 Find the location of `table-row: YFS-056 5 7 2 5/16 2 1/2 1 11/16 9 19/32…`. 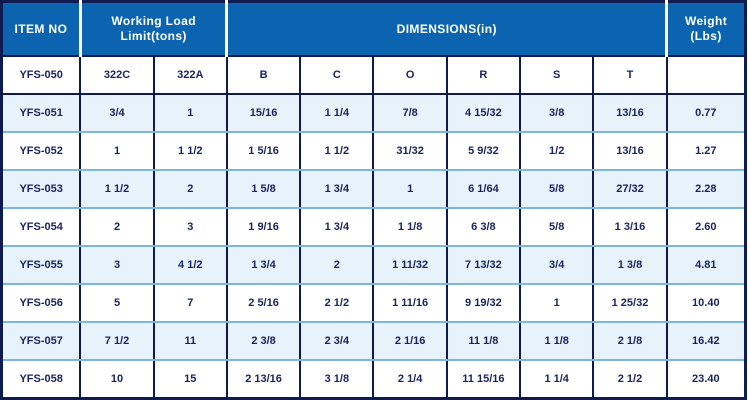

table-row: YFS-056 5 7 2 5/16 2 1/2 1 11/16 9 19/32… is located at coordinates (373, 303).